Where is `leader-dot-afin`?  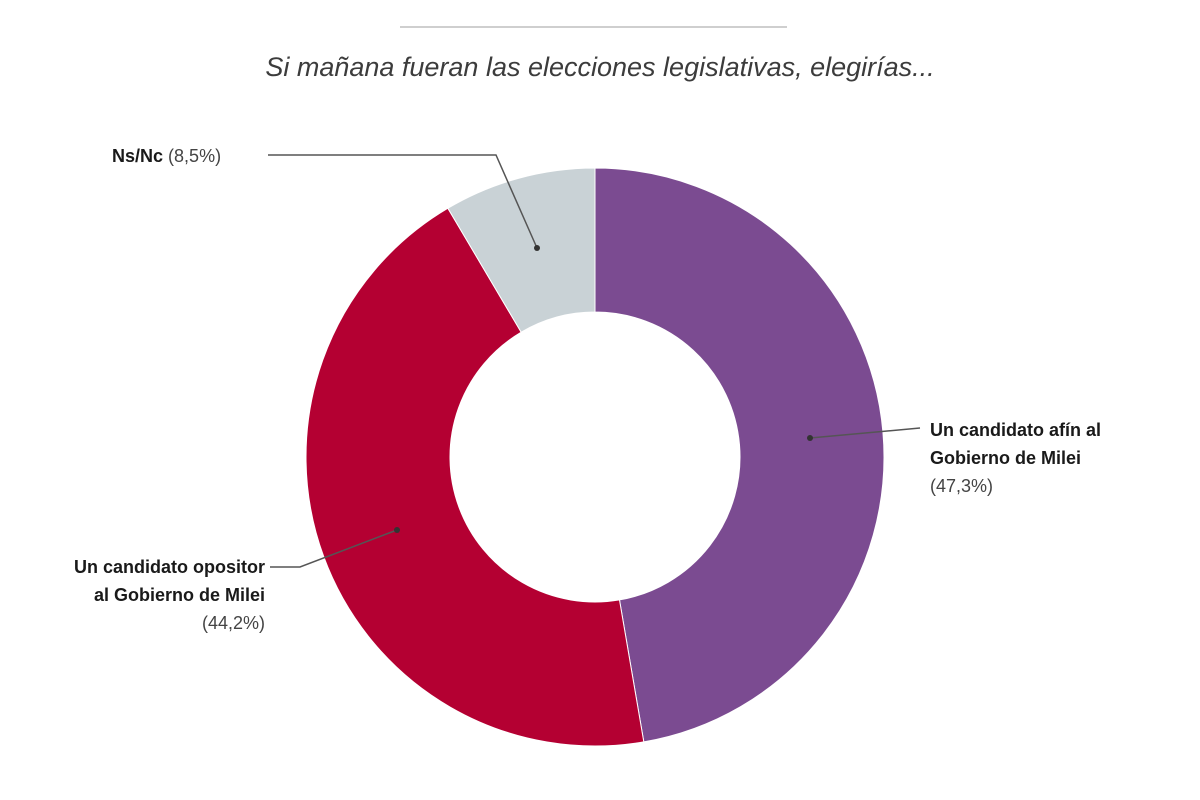 leader-dot-afin is located at coordinates (810, 438).